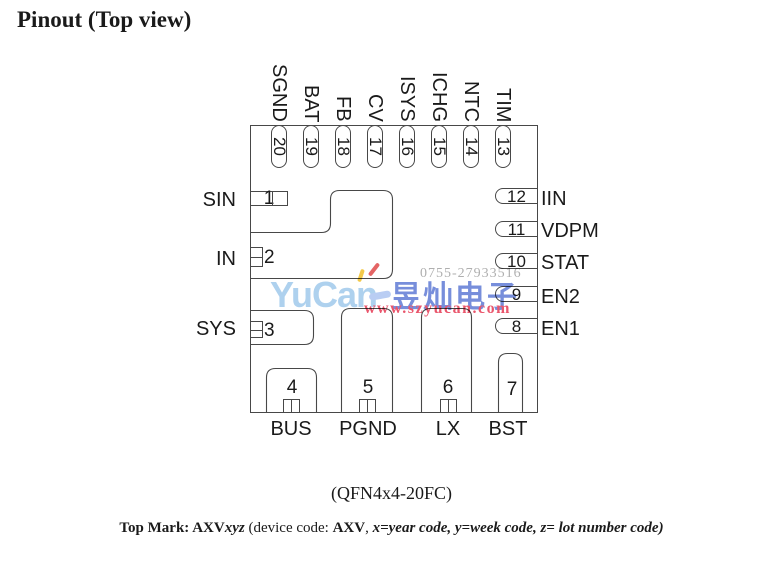 The height and width of the screenshot is (588, 783). I want to click on pin-13-label: TIM, so click(503, 104).